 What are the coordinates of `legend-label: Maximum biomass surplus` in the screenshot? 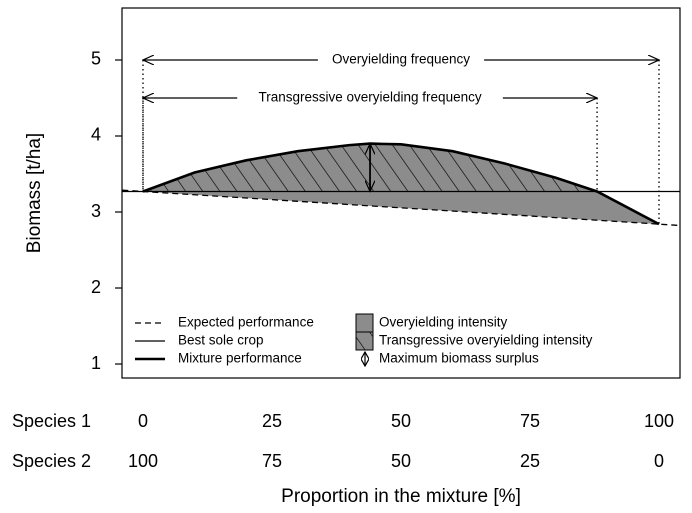 It's located at (459, 358).